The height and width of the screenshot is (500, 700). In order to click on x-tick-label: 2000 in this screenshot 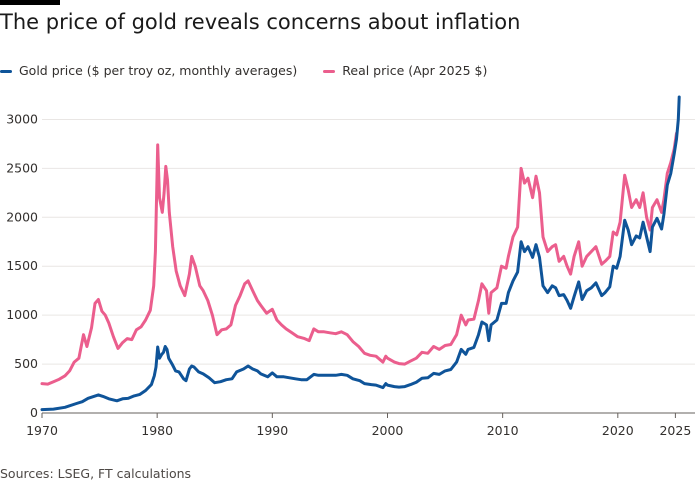, I will do `click(388, 430)`.